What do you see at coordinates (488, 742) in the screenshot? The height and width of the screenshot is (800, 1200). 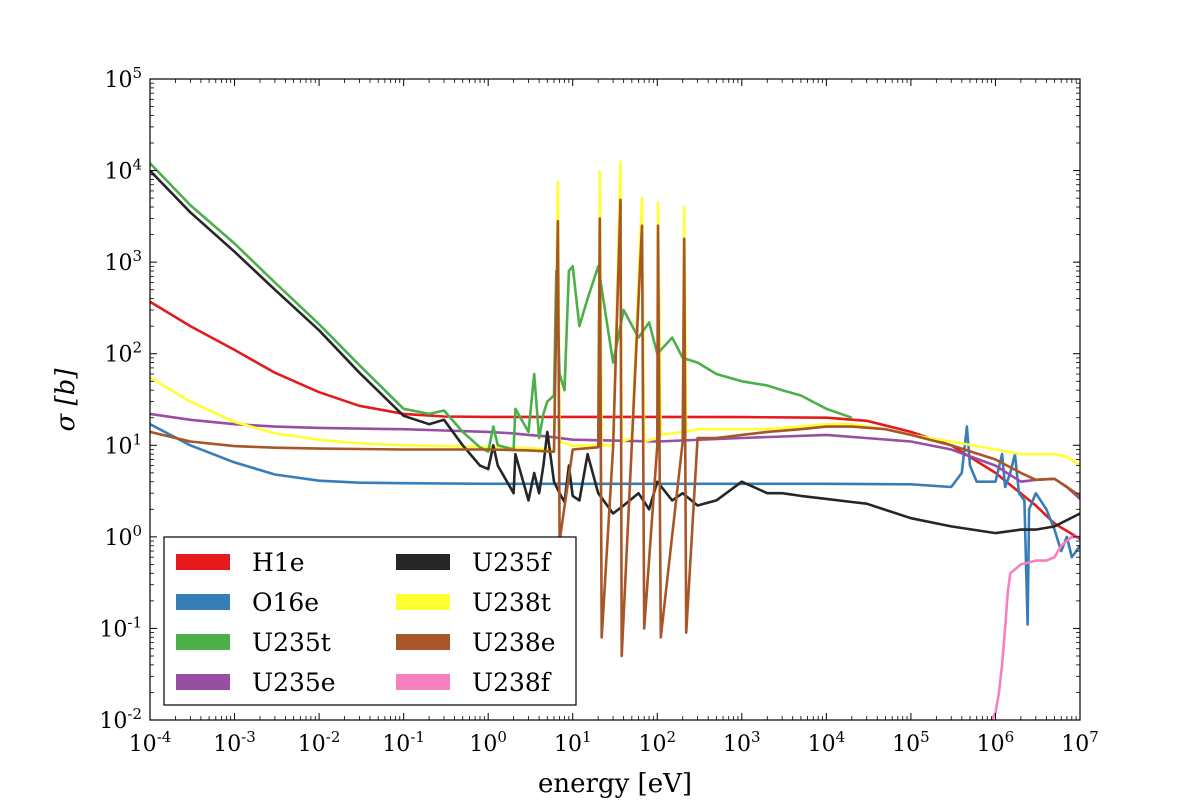 I see `x-tick-label: 10⁰` at bounding box center [488, 742].